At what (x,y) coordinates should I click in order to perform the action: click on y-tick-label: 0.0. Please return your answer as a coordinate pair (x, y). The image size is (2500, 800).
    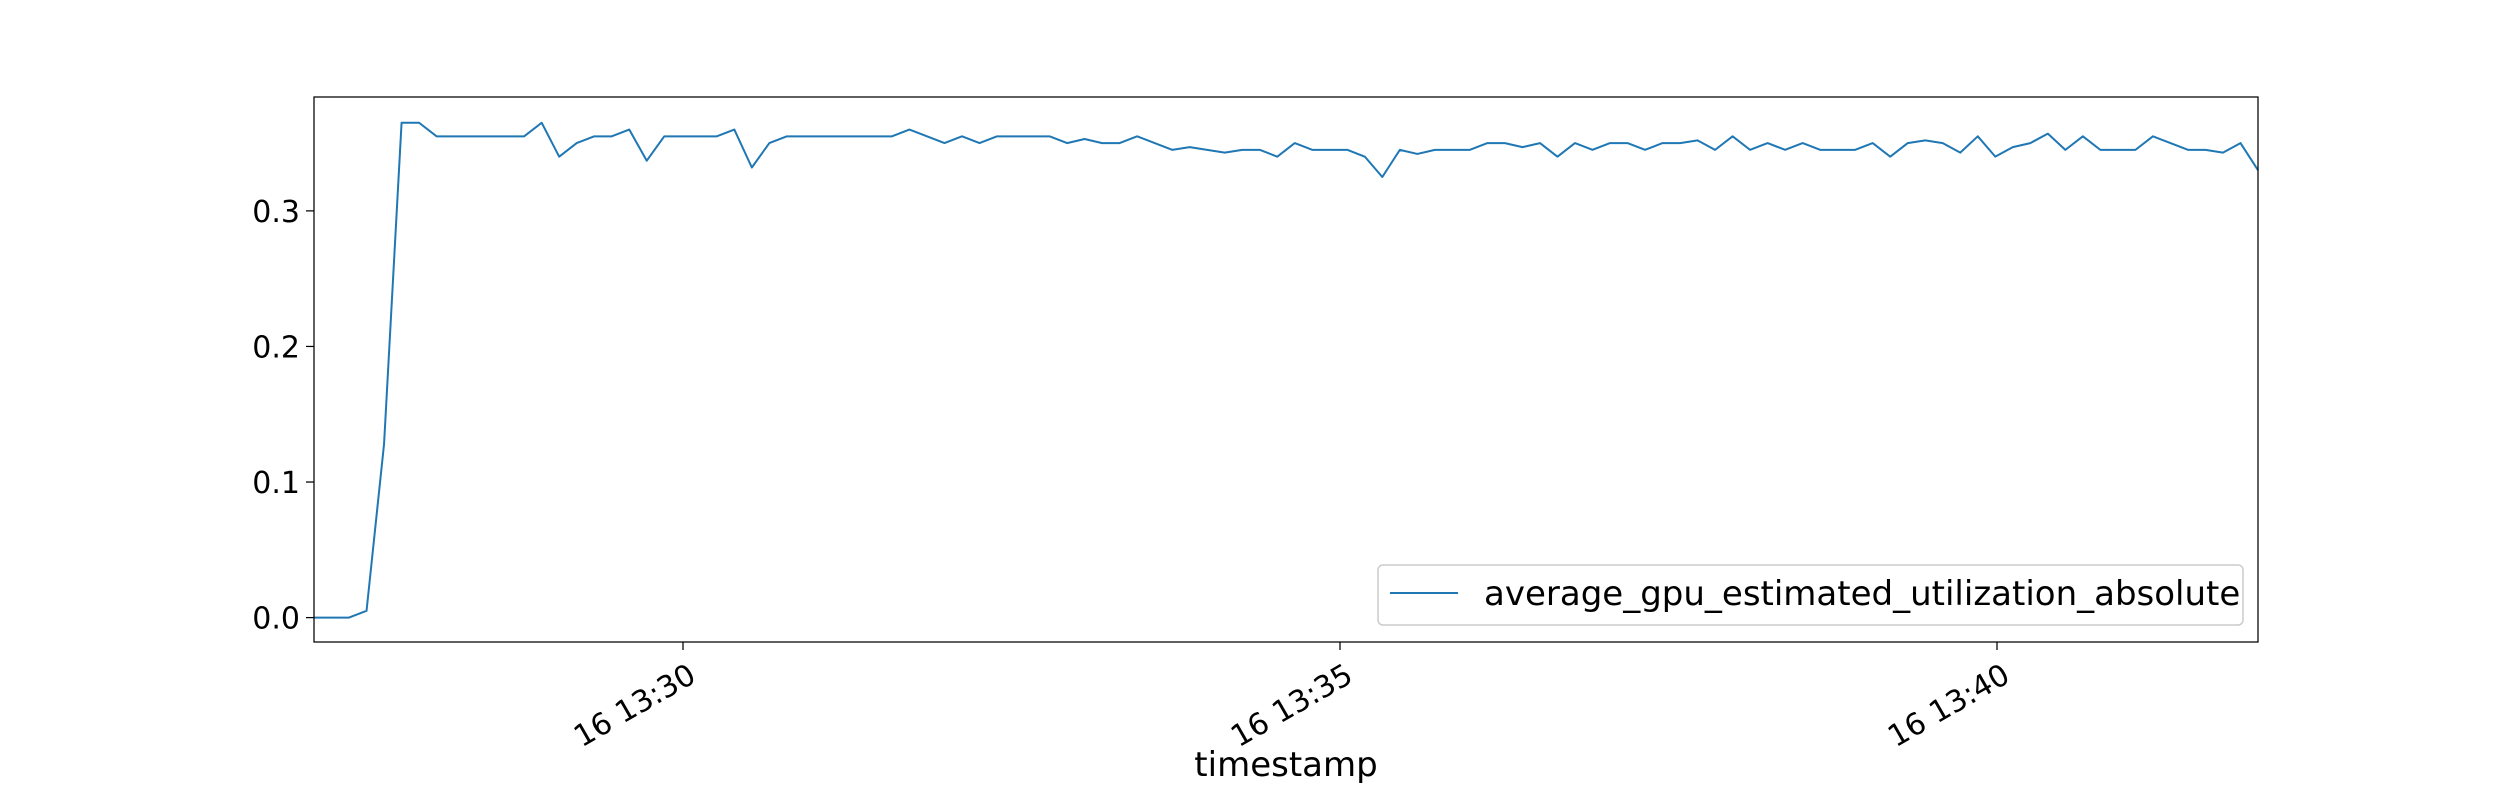
    Looking at the image, I should click on (276, 619).